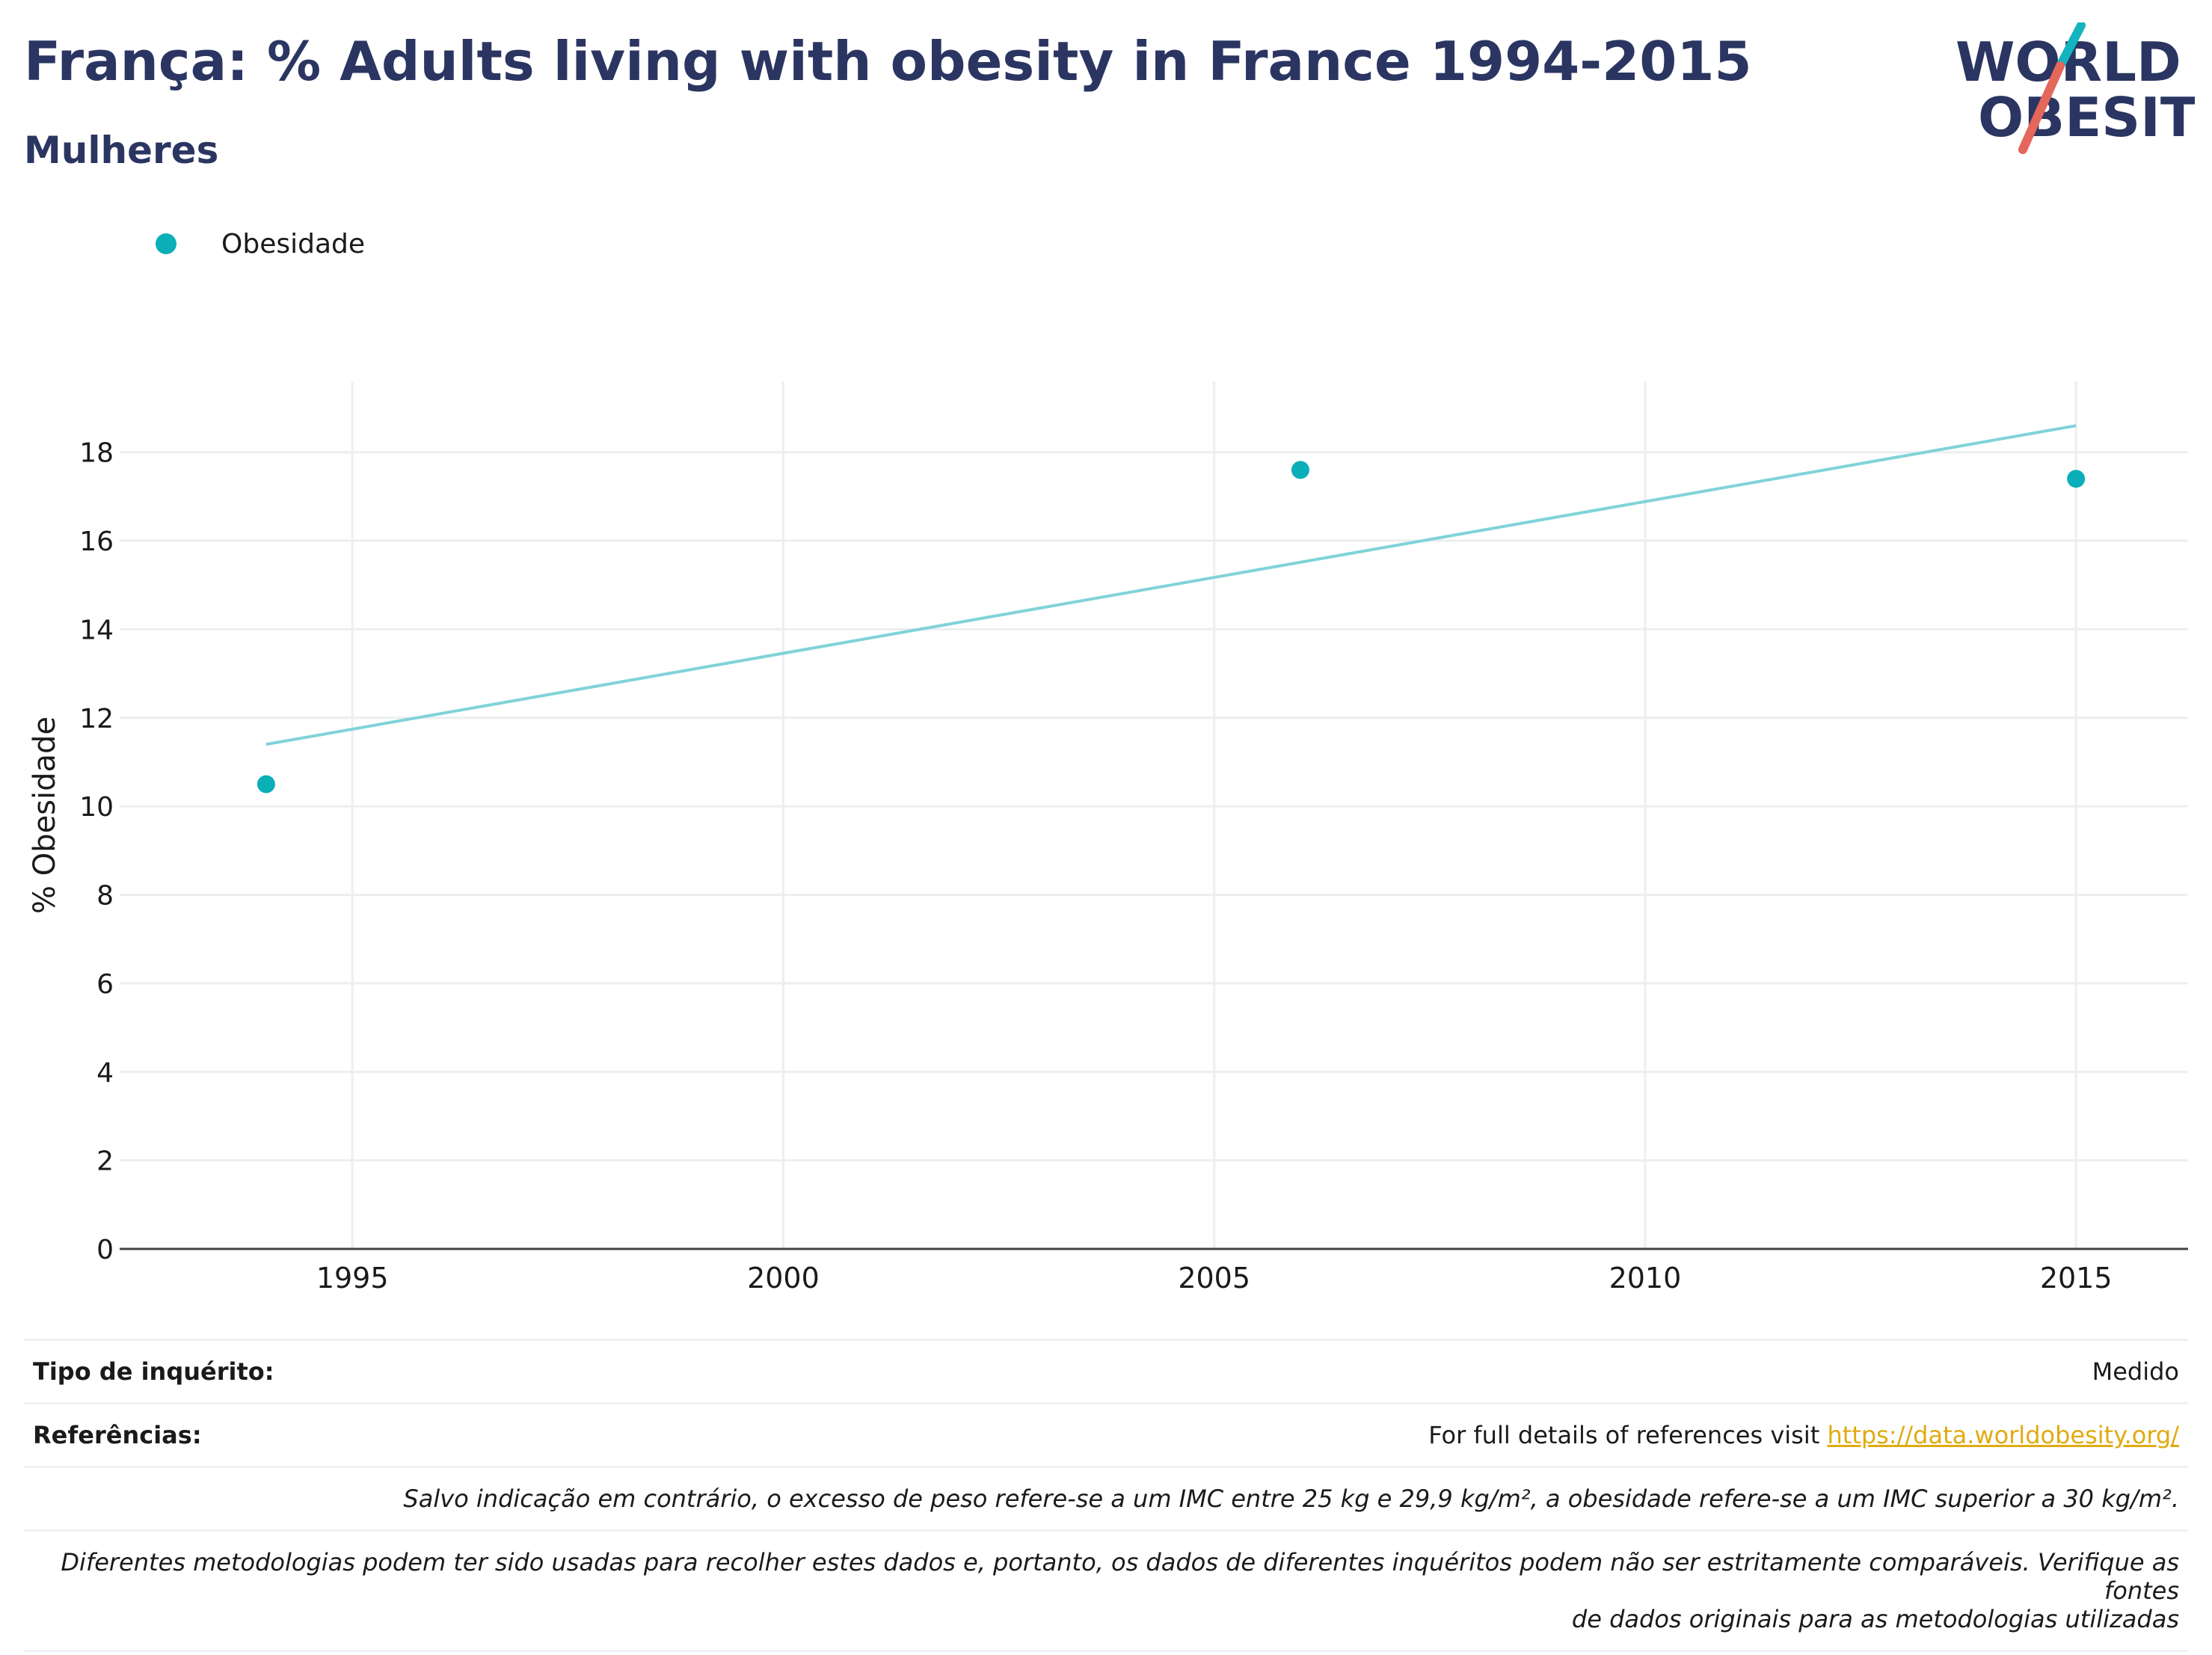  I want to click on y-tick-label: 8, so click(105, 896).